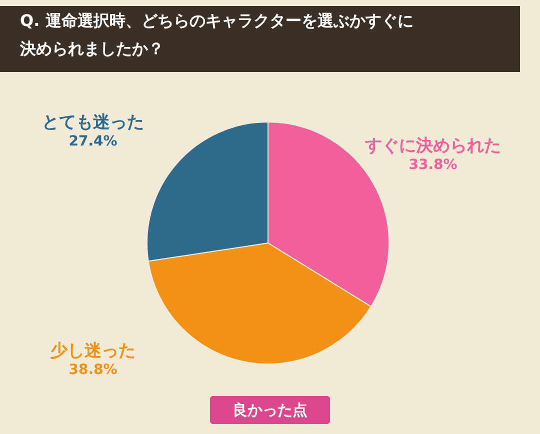  Describe the element at coordinates (270, 410) in the screenshot. I see `text: 良かった点` at that location.